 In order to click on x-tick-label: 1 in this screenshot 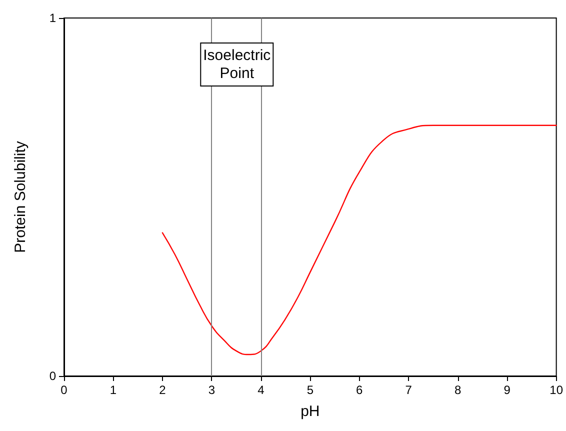, I will do `click(113, 390)`.